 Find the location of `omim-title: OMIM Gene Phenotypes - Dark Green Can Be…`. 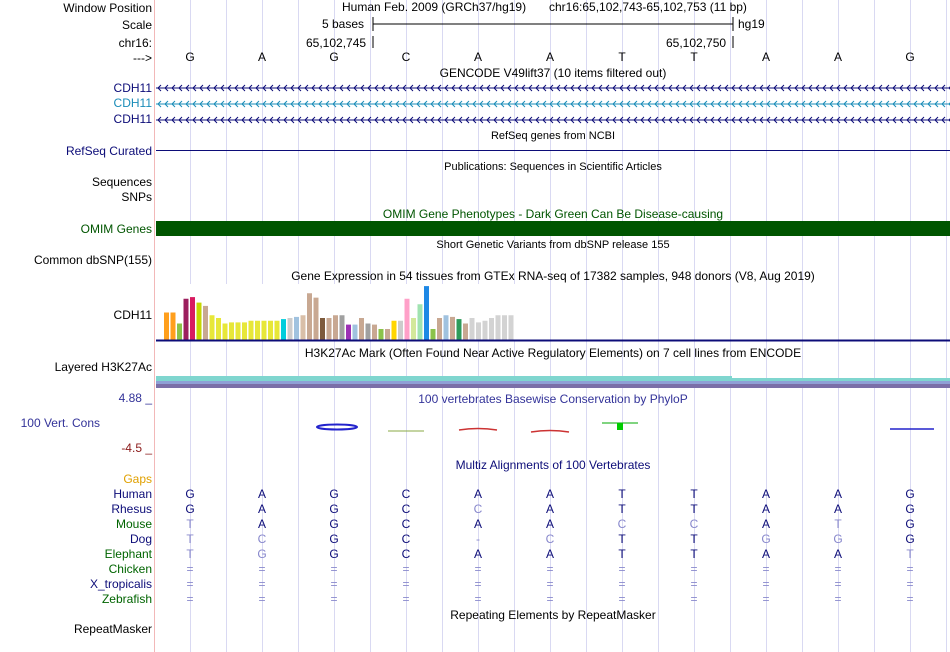

omim-title: OMIM Gene Phenotypes - Dark Green Can Be… is located at coordinates (553, 214).